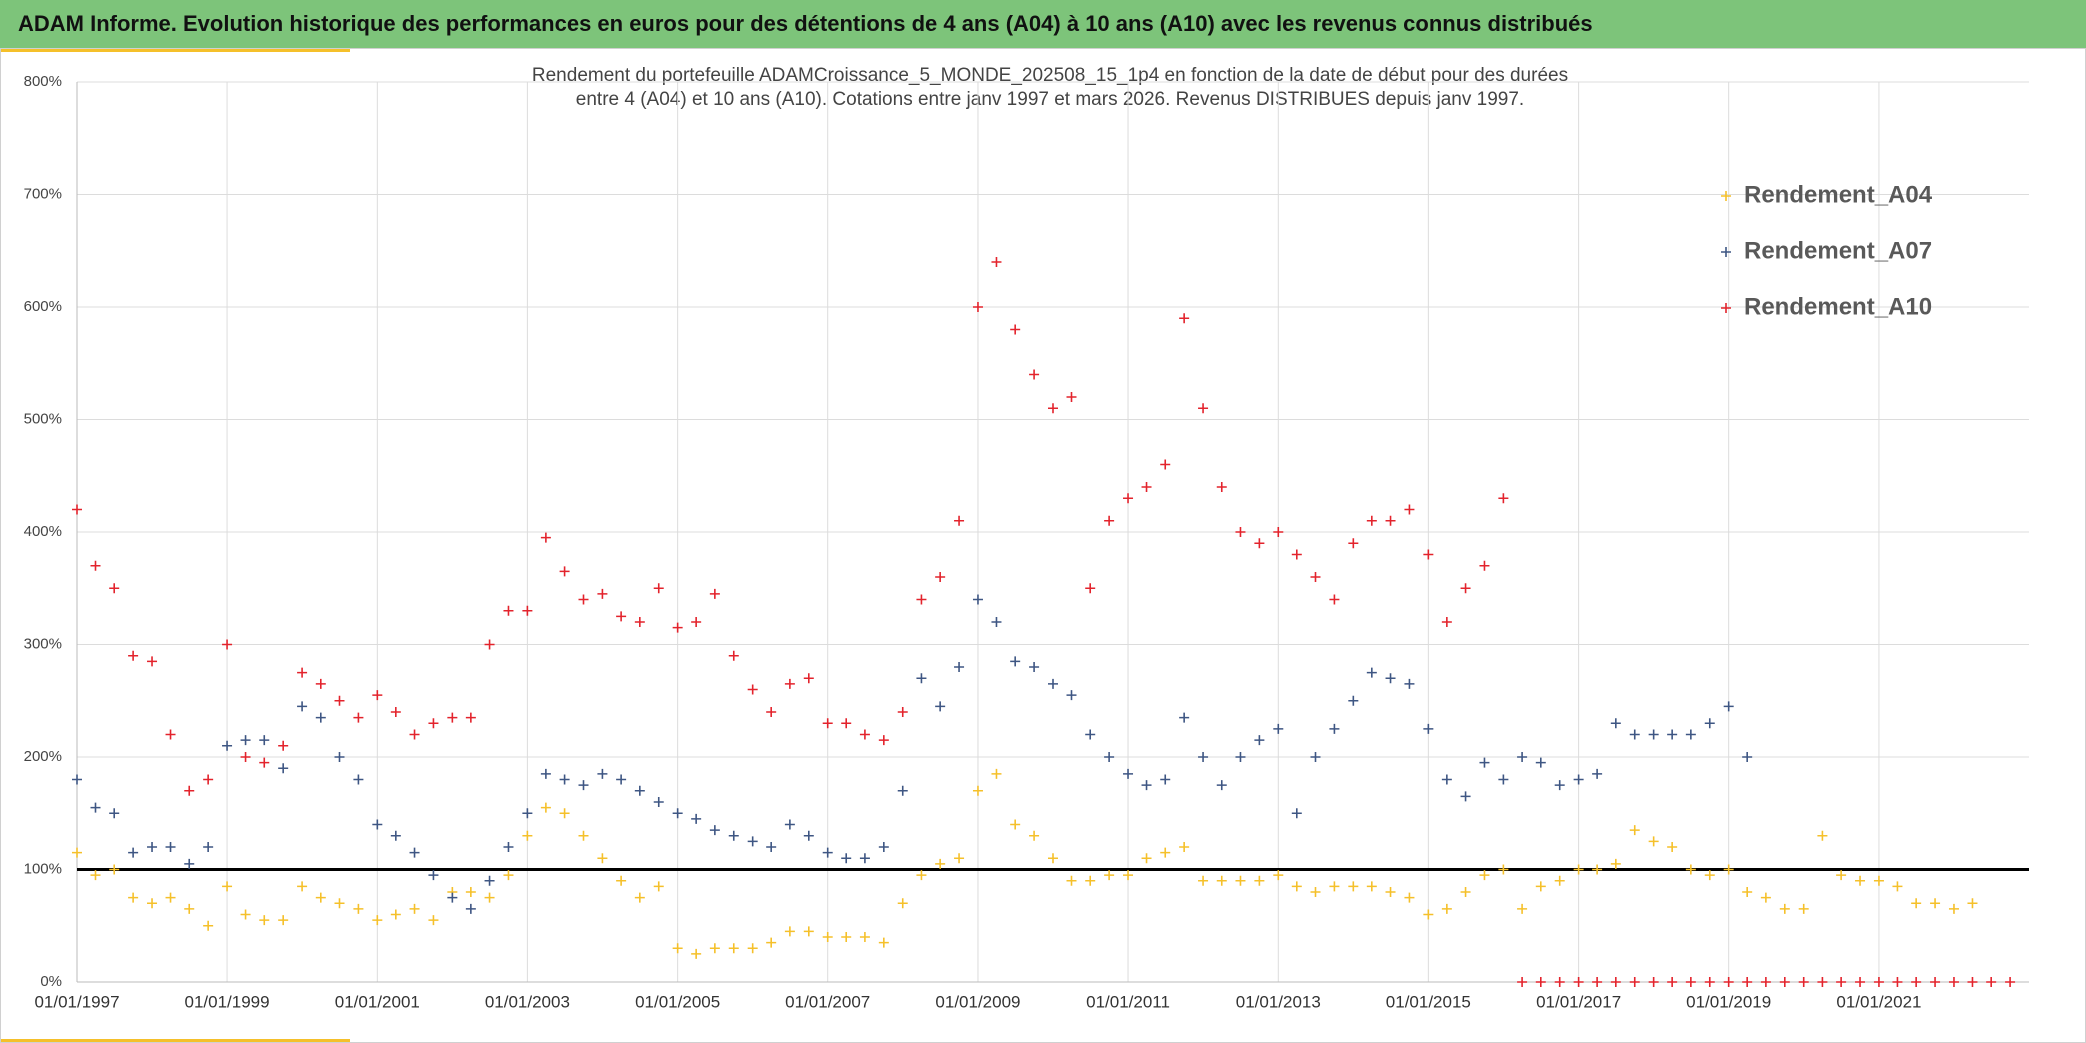 This screenshot has width=2086, height=1043. I want to click on x-tick-label: 01/01/2021, so click(1878, 1001).